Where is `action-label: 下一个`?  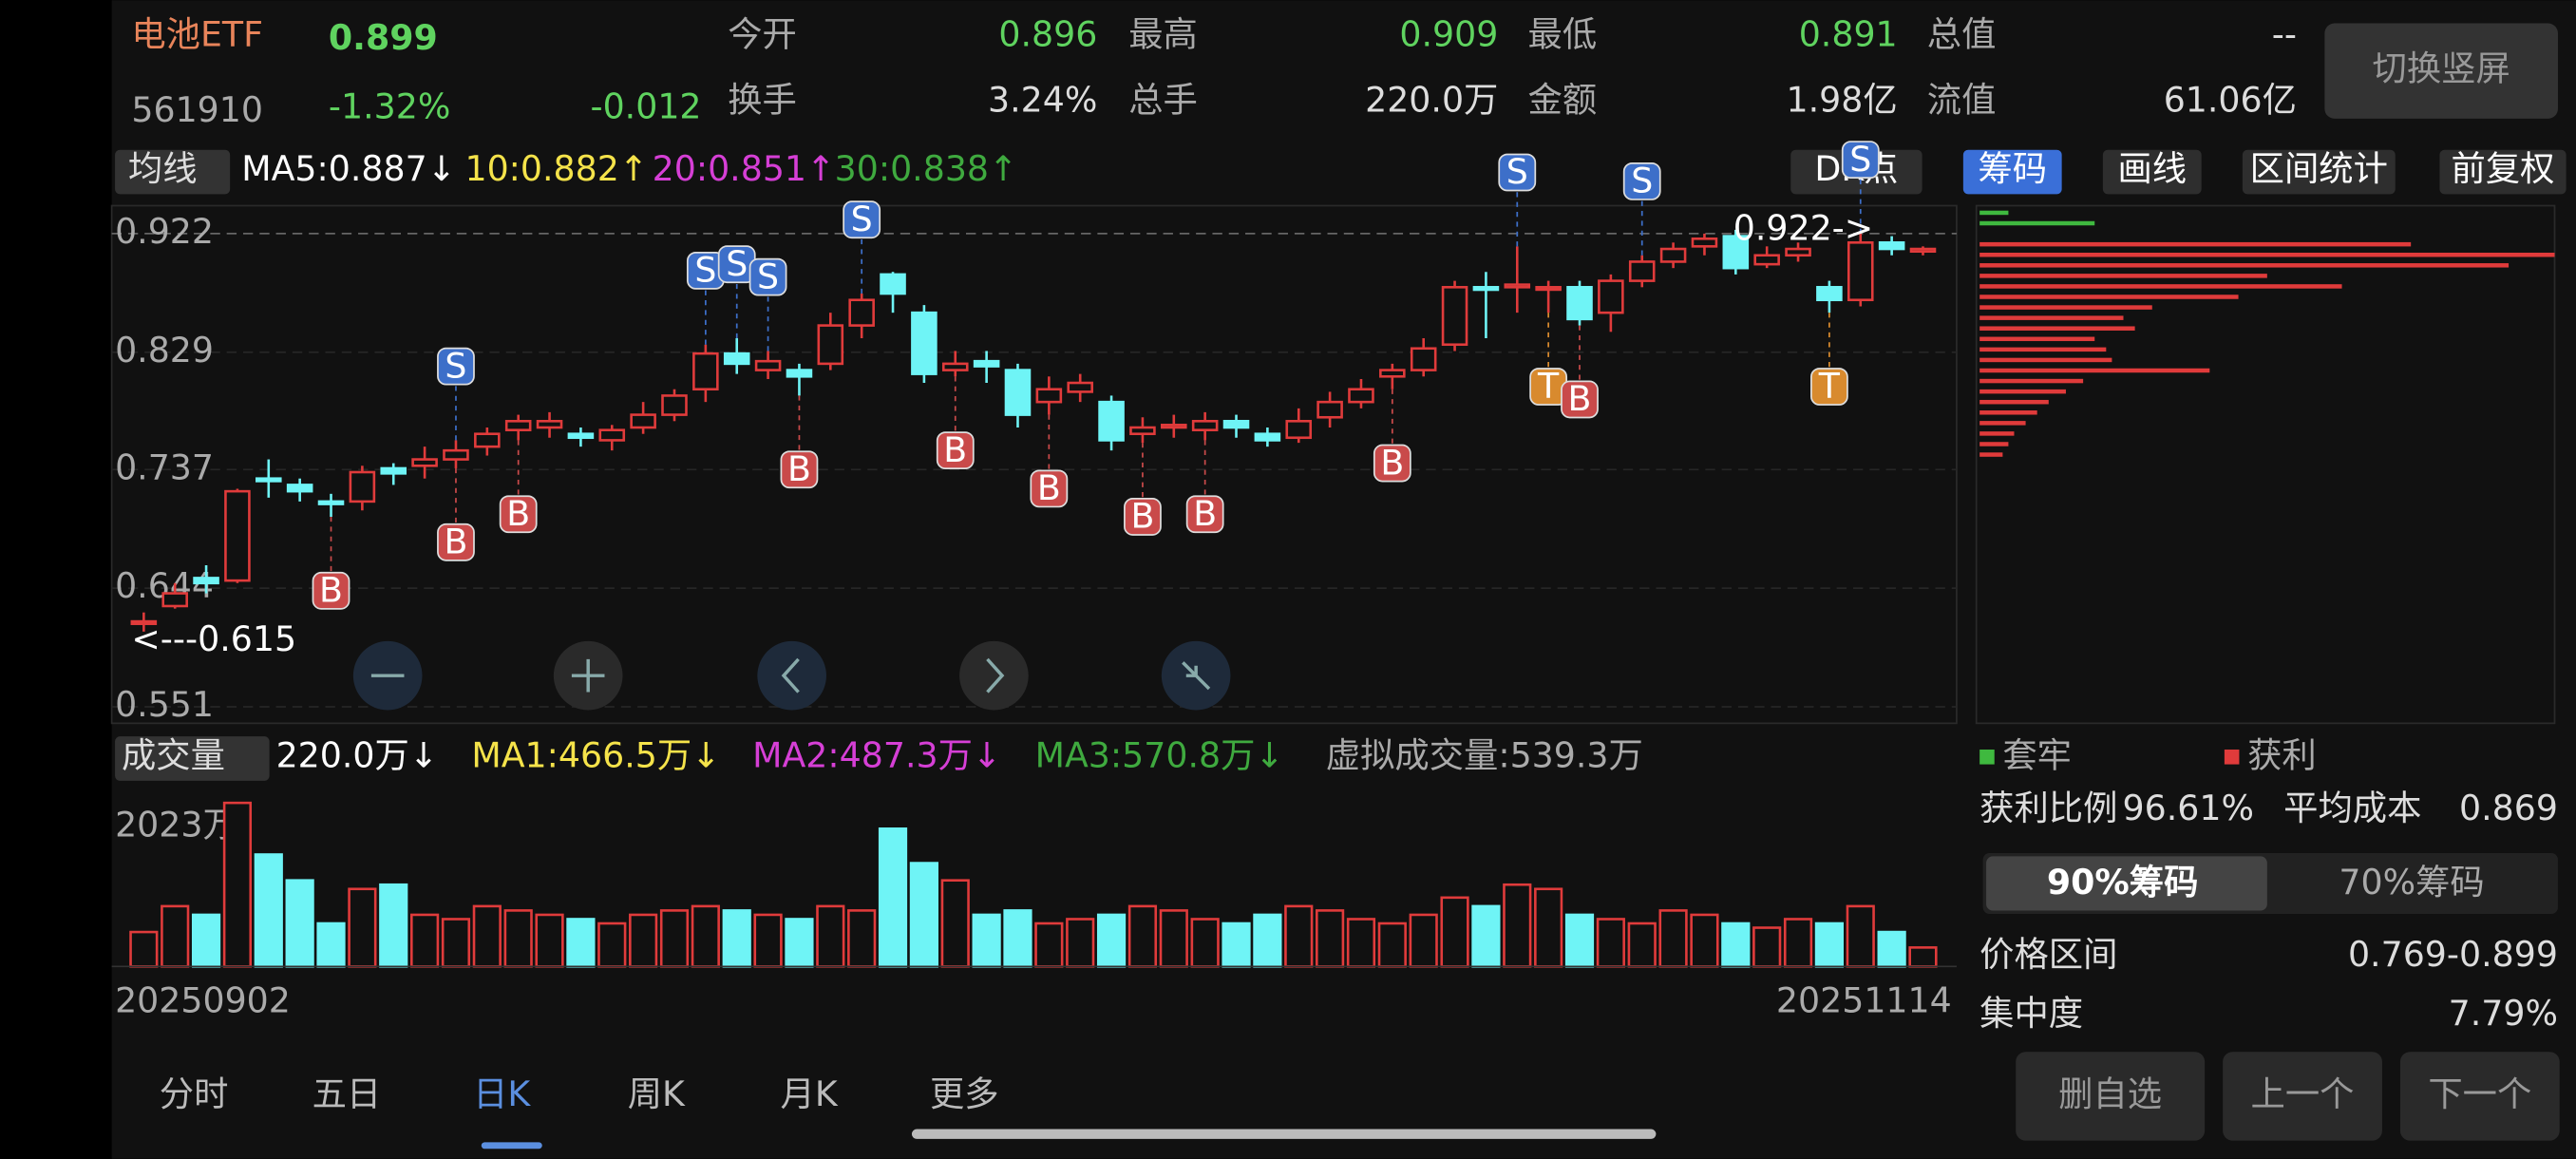 action-label: 下一个 is located at coordinates (2479, 1094).